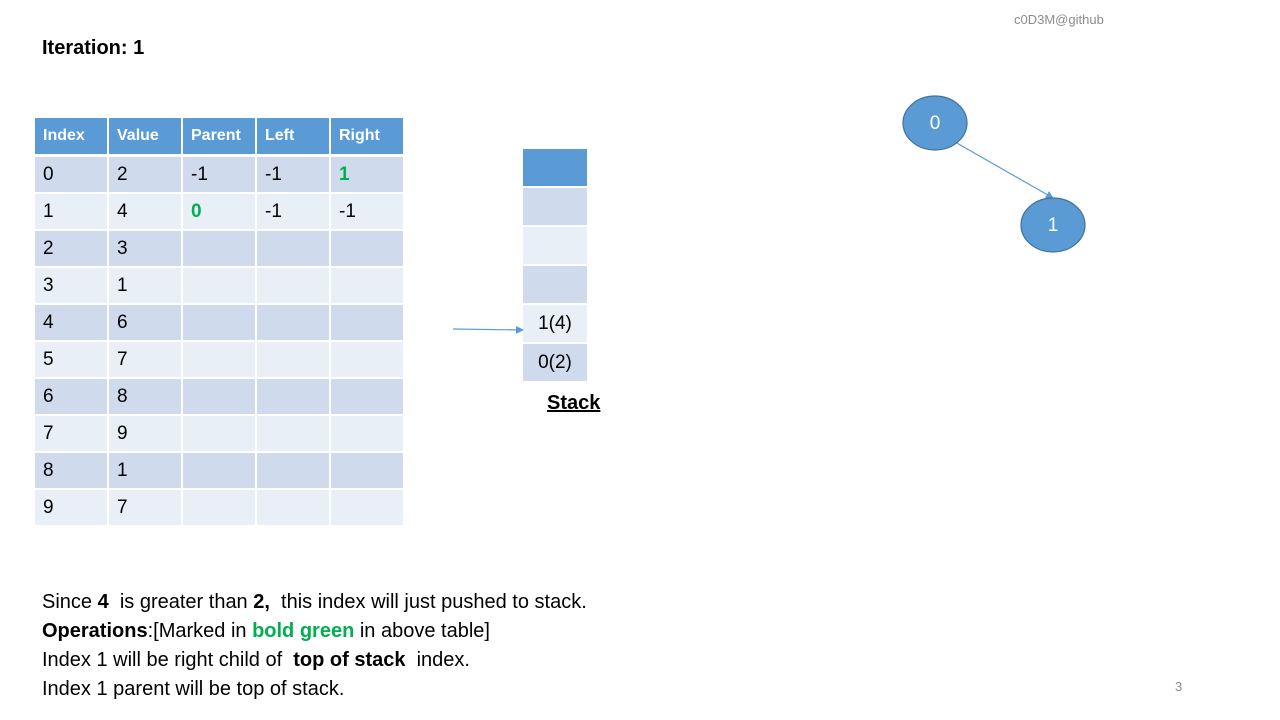 The height and width of the screenshot is (720, 1280). What do you see at coordinates (574, 403) in the screenshot?
I see `stack-label: Stack` at bounding box center [574, 403].